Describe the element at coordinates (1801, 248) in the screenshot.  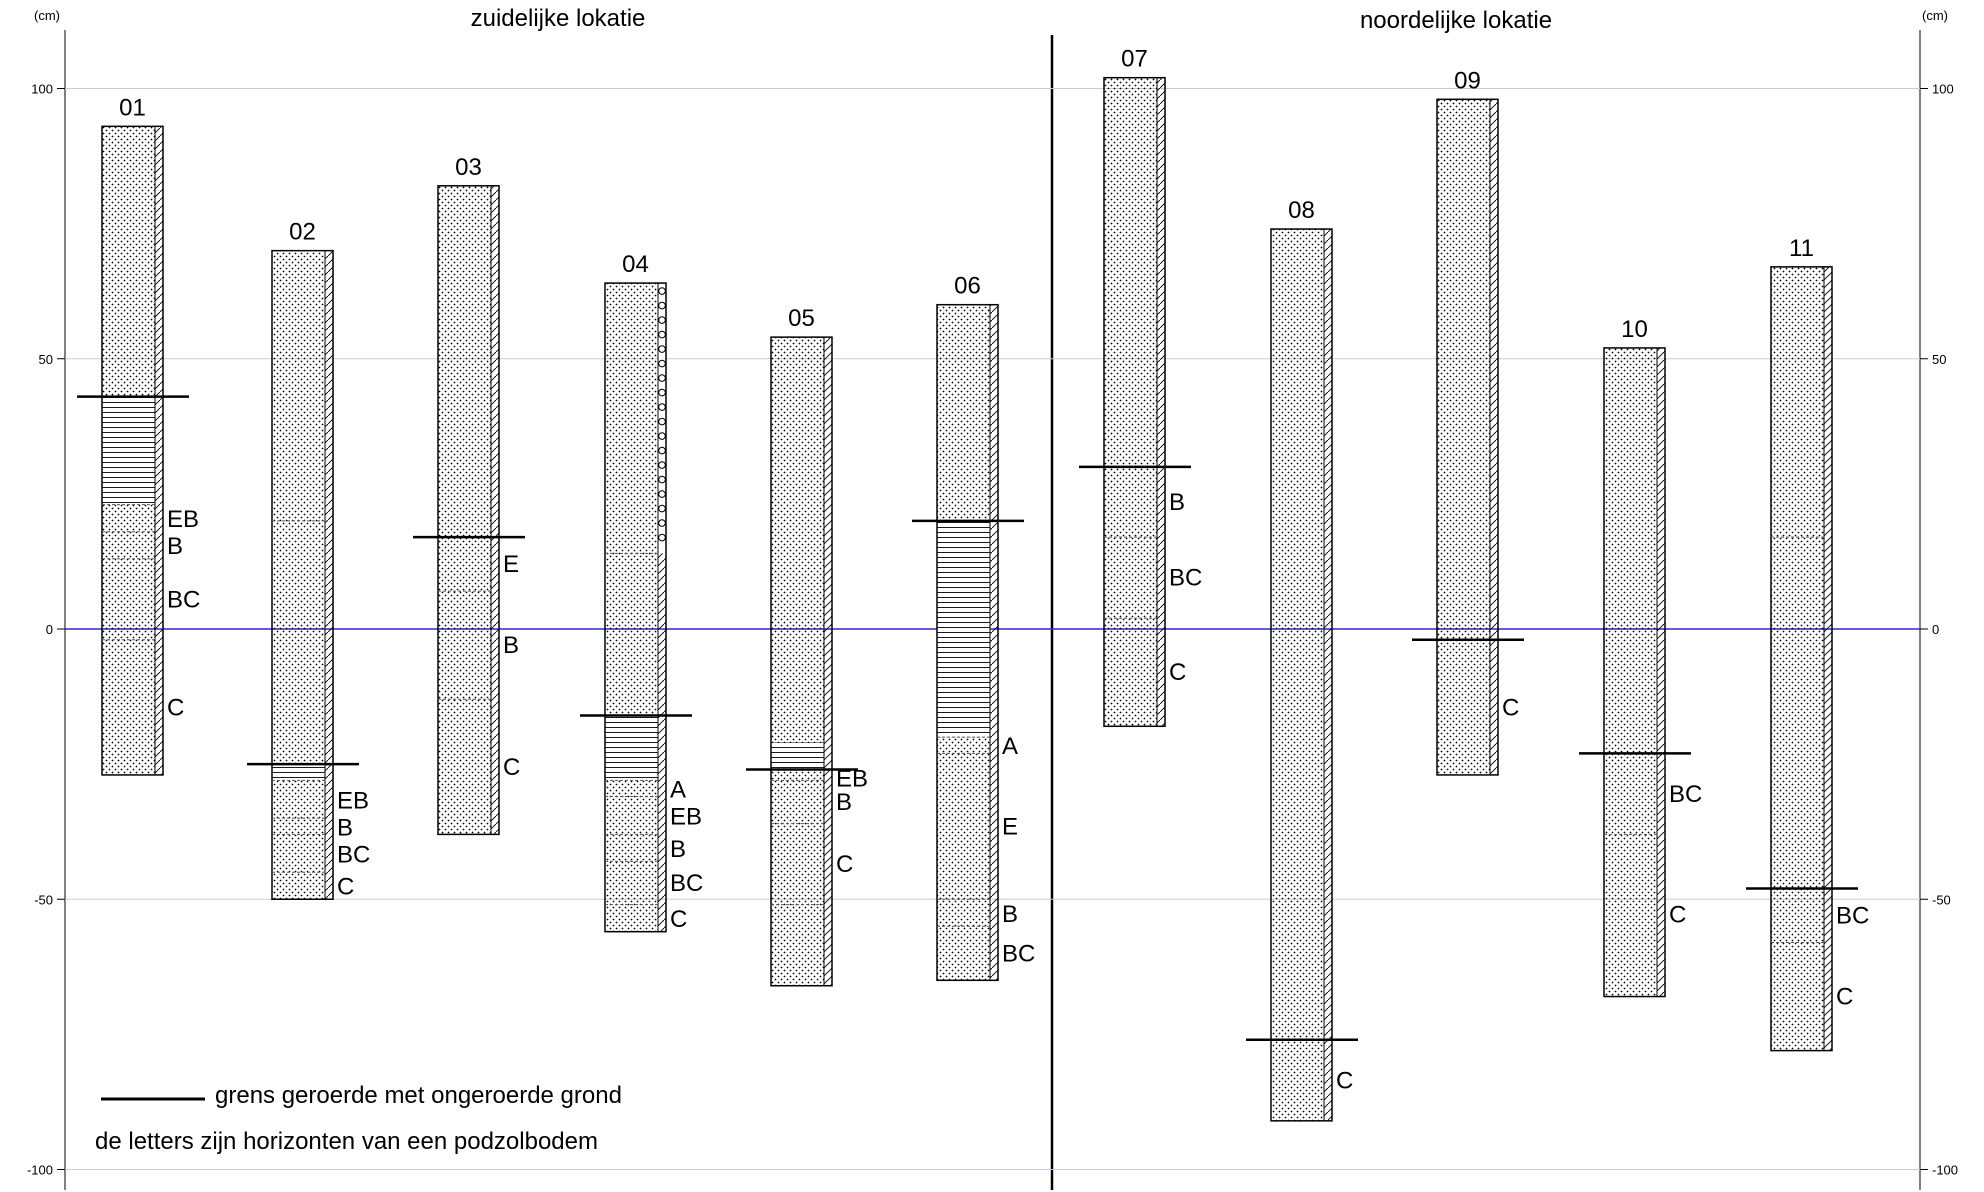
I see `core-label: 11` at that location.